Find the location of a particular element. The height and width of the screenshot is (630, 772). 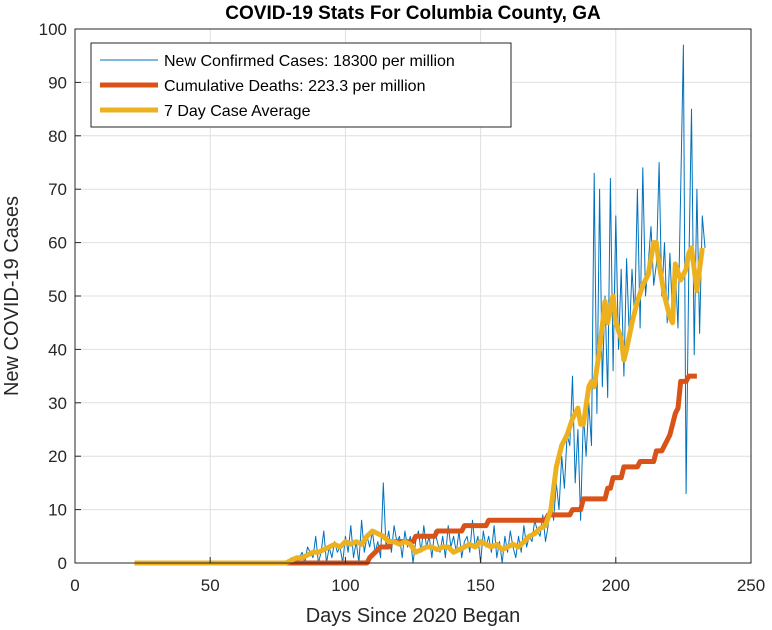

x-tick-label-4: 200 is located at coordinates (616, 585).